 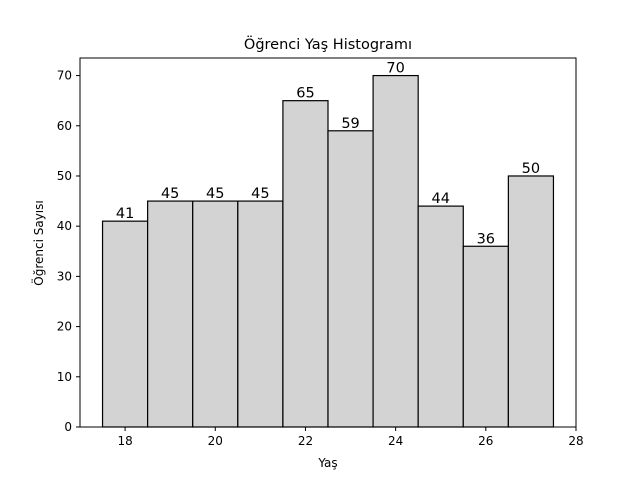 I want to click on bar-value-label: 44, so click(x=441, y=199).